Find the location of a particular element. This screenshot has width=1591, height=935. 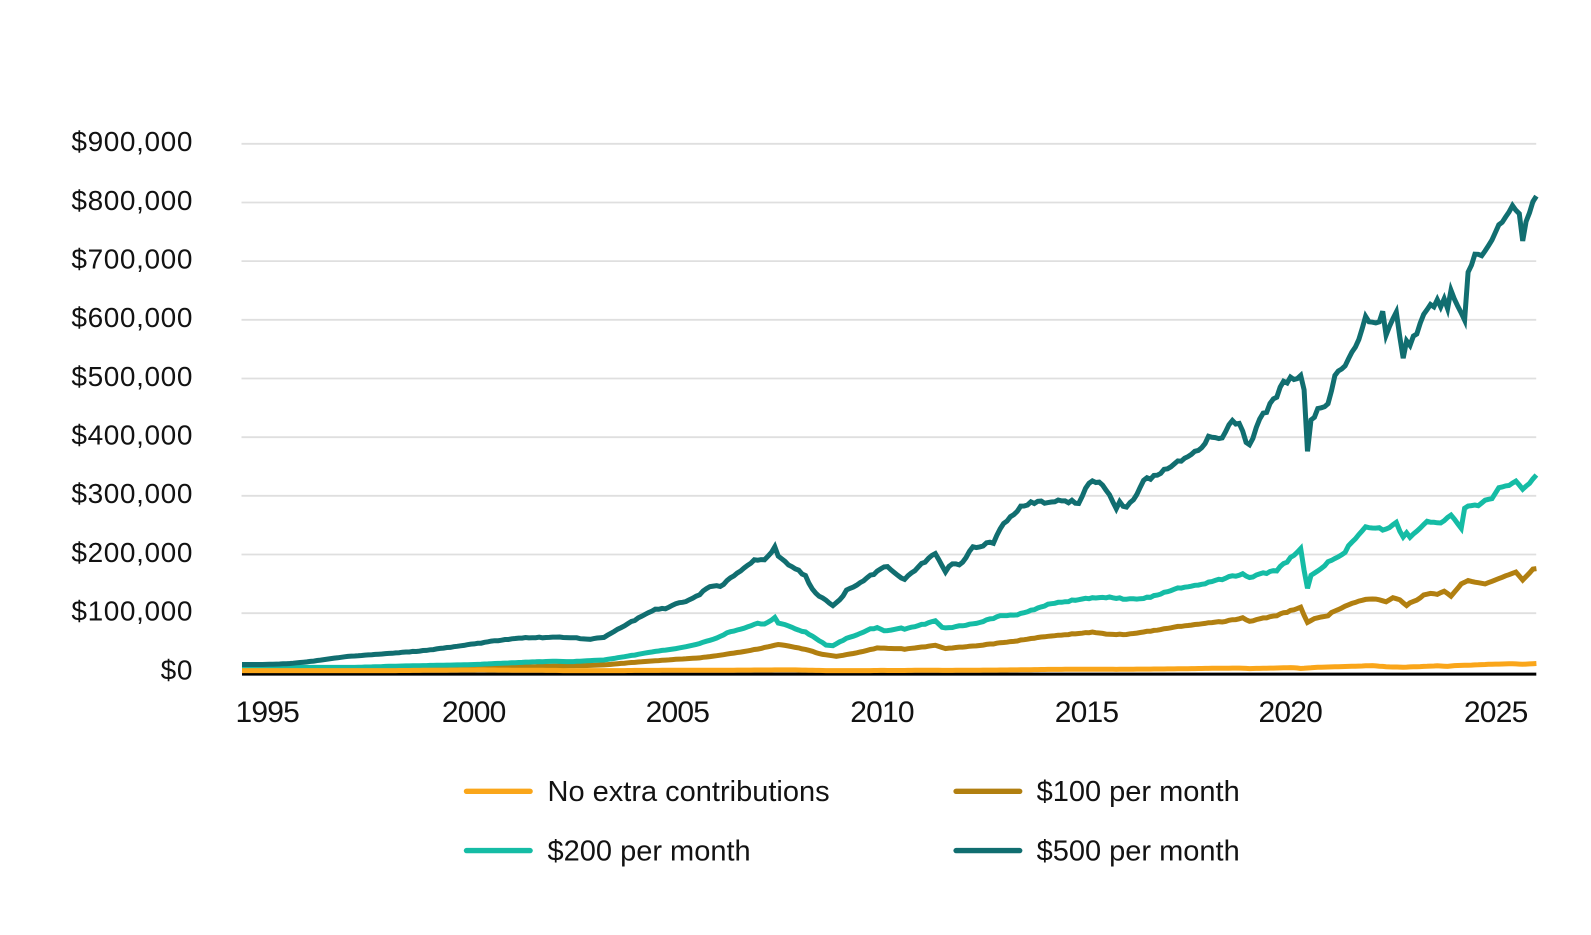

svg-text: 2025 is located at coordinates (1496, 712).